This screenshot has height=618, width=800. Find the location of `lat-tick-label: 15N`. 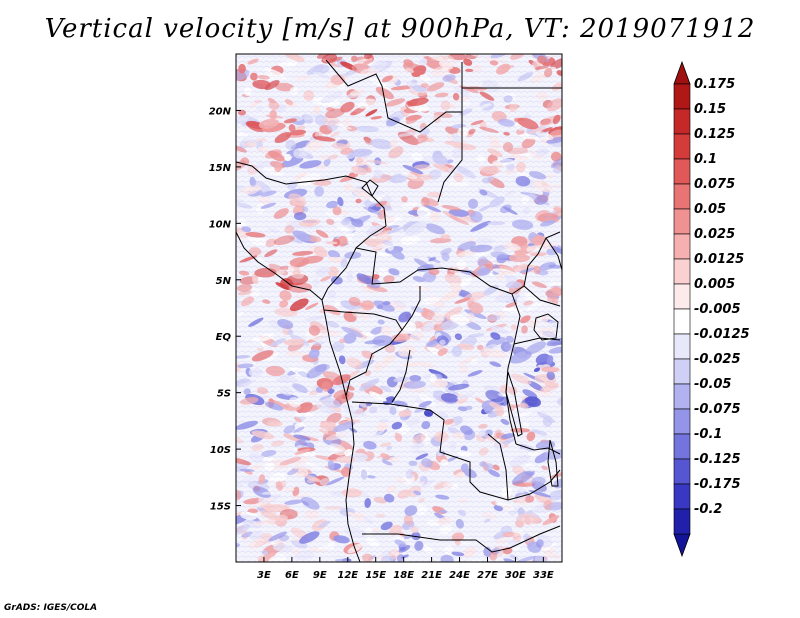

lat-tick-label: 15N is located at coordinates (220, 168).